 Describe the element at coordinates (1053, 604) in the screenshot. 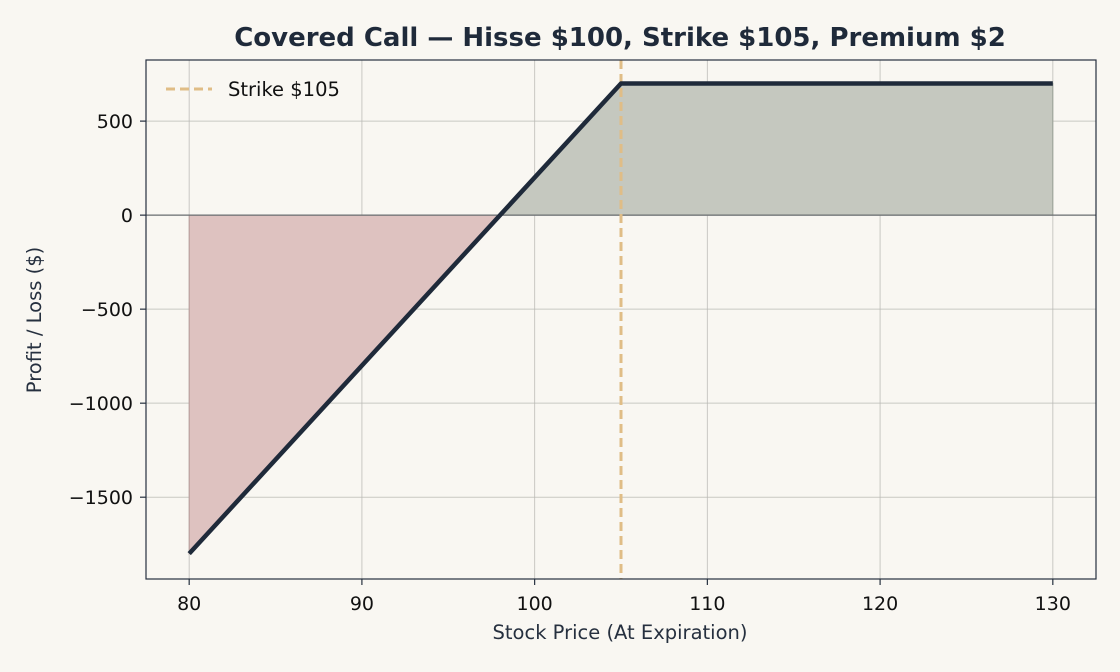

I see `x-tick-label: 130` at that location.